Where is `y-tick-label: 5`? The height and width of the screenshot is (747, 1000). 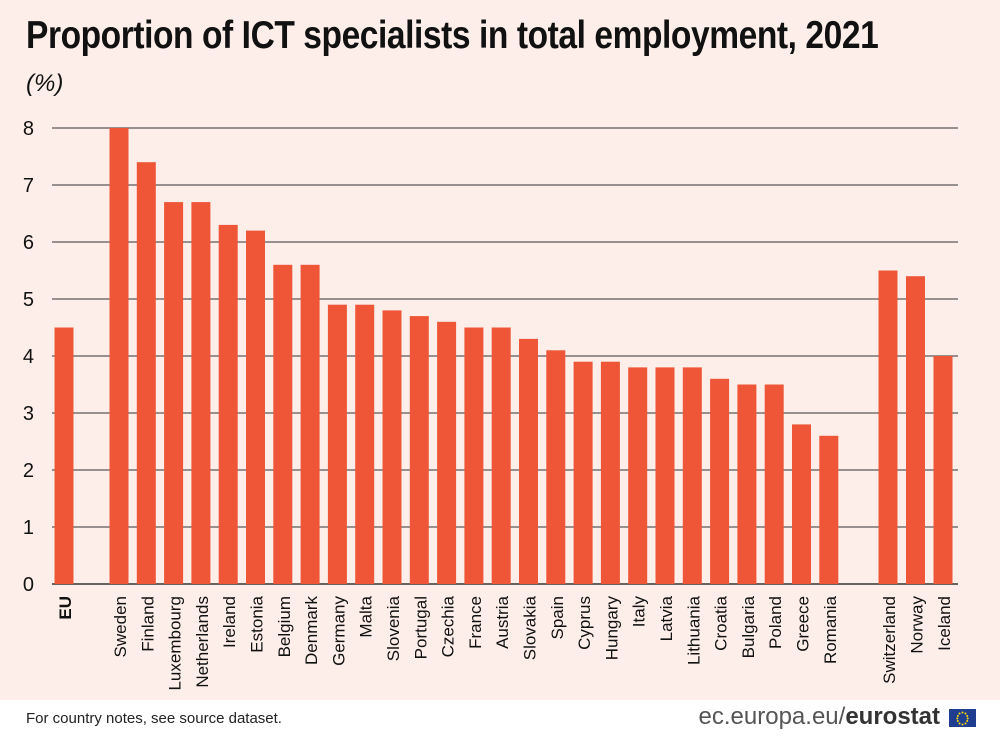 y-tick-label: 5 is located at coordinates (28, 300).